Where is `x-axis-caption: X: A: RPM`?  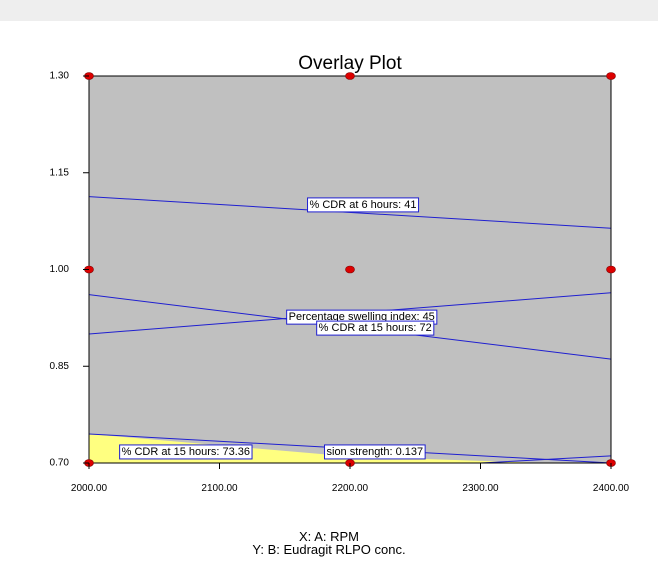 x-axis-caption: X: A: RPM is located at coordinates (329, 536).